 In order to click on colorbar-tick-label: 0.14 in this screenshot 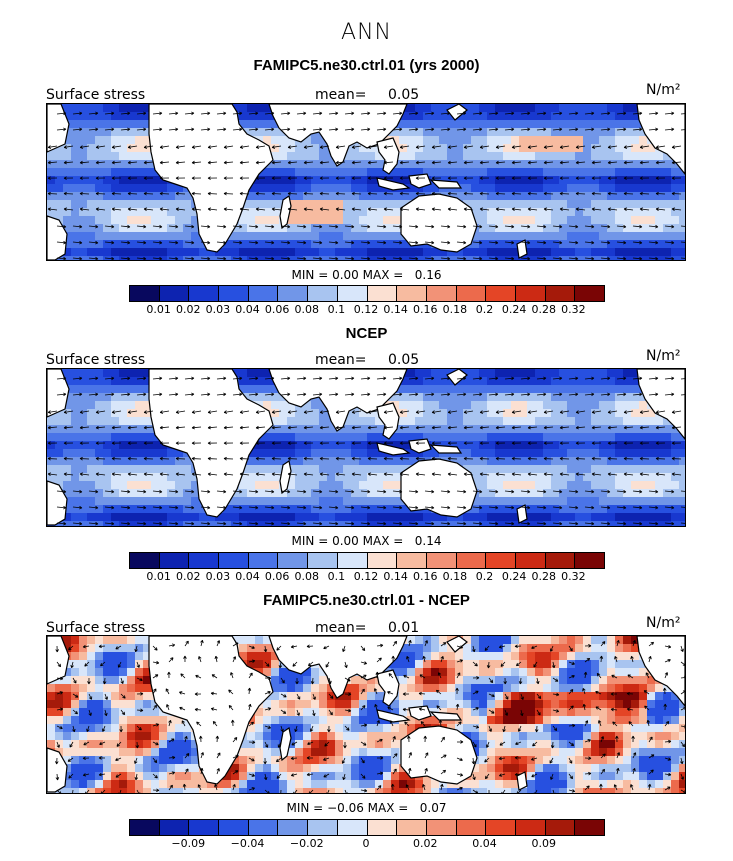, I will do `click(395, 309)`.